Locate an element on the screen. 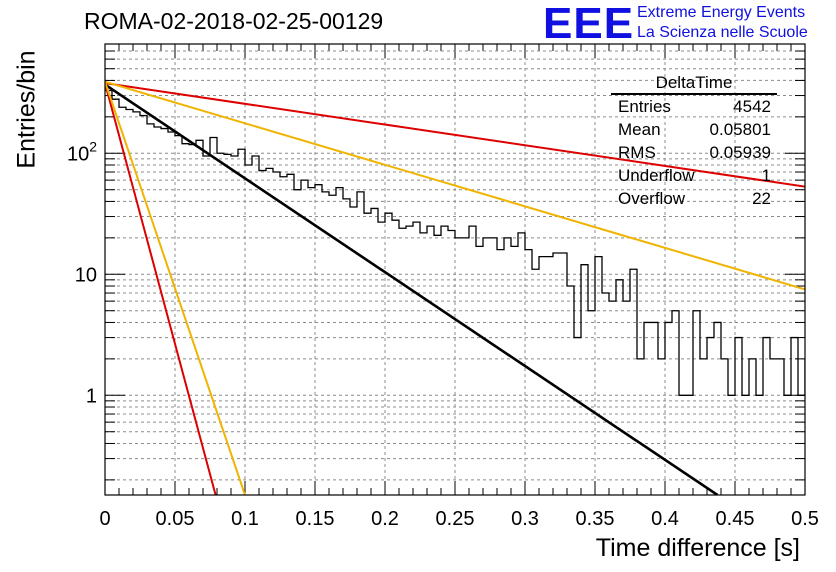 The image size is (836, 572). x-tick-label: 0.15 is located at coordinates (315, 519).